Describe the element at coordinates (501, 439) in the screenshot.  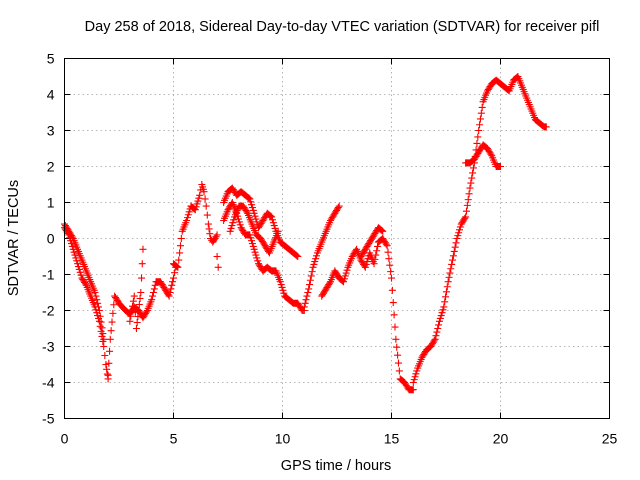
I see `x-tick-label: 20` at that location.